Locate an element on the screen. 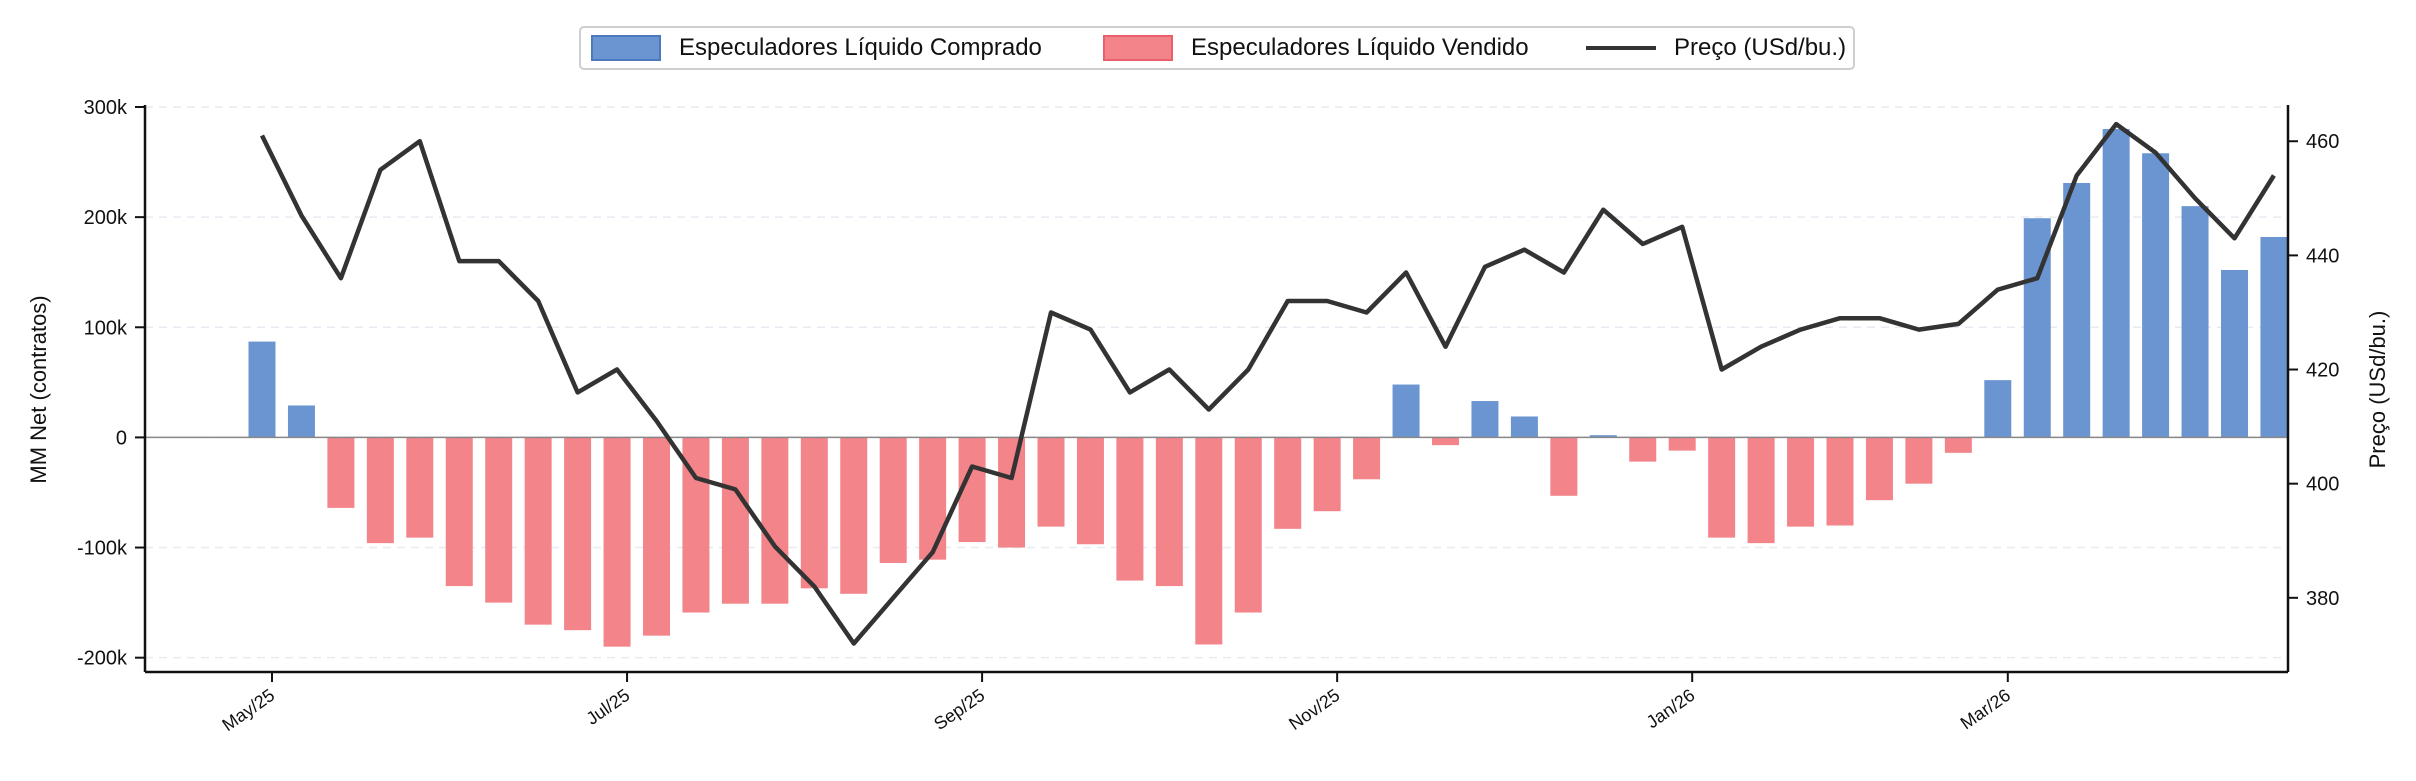 The width and height of the screenshot is (2416, 781). x-tick-label: Sep/25 is located at coordinates (959, 709).